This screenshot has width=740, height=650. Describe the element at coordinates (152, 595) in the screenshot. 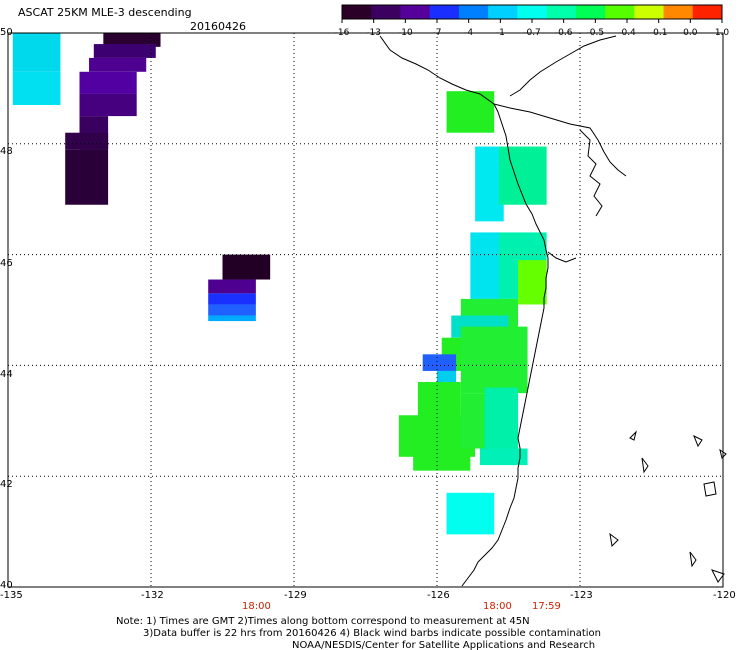

I see `x-tick-label: -132` at that location.